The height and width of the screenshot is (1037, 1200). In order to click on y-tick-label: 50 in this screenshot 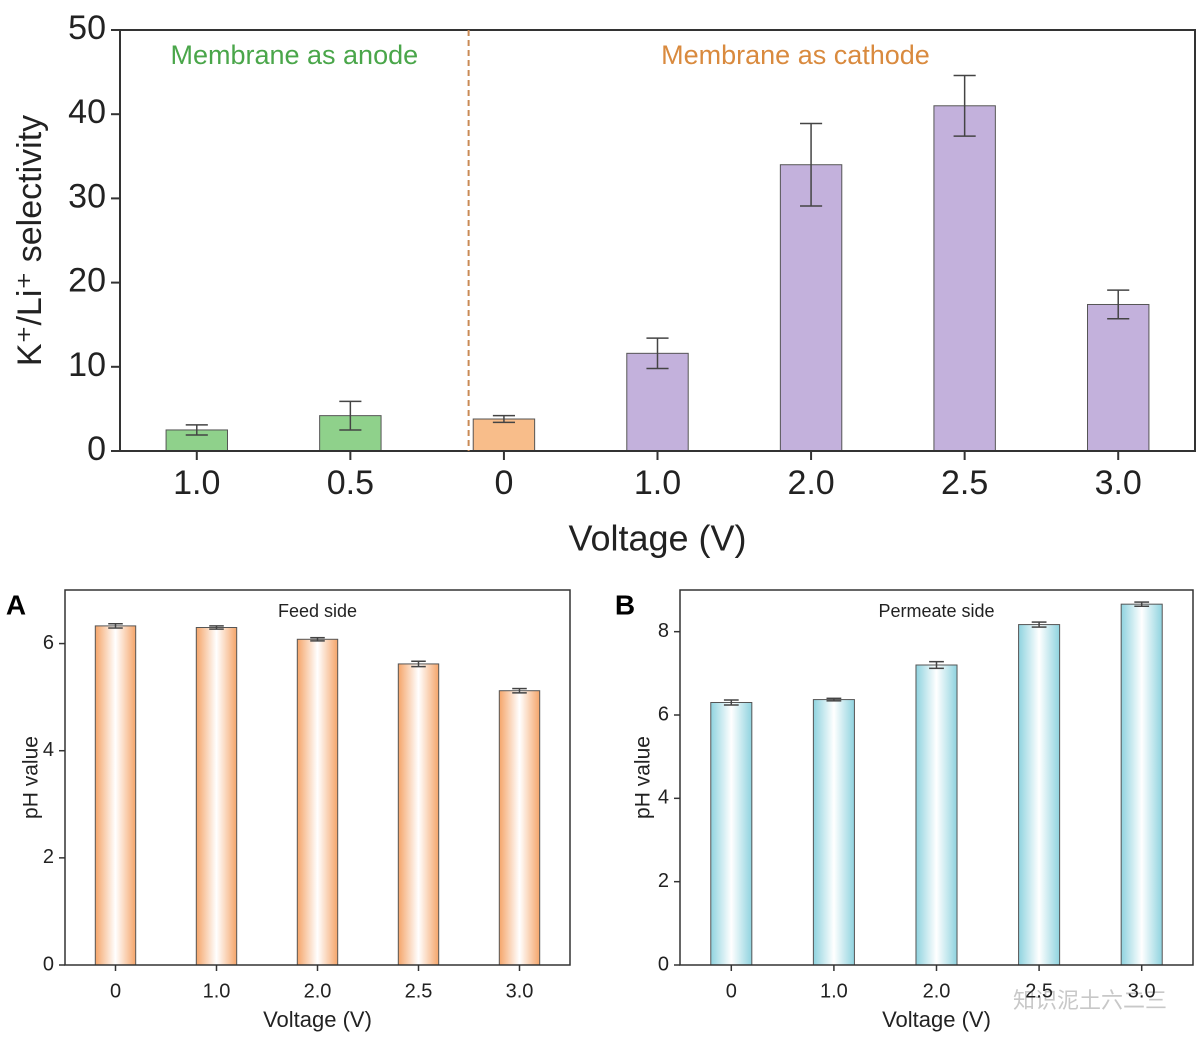, I will do `click(87, 28)`.